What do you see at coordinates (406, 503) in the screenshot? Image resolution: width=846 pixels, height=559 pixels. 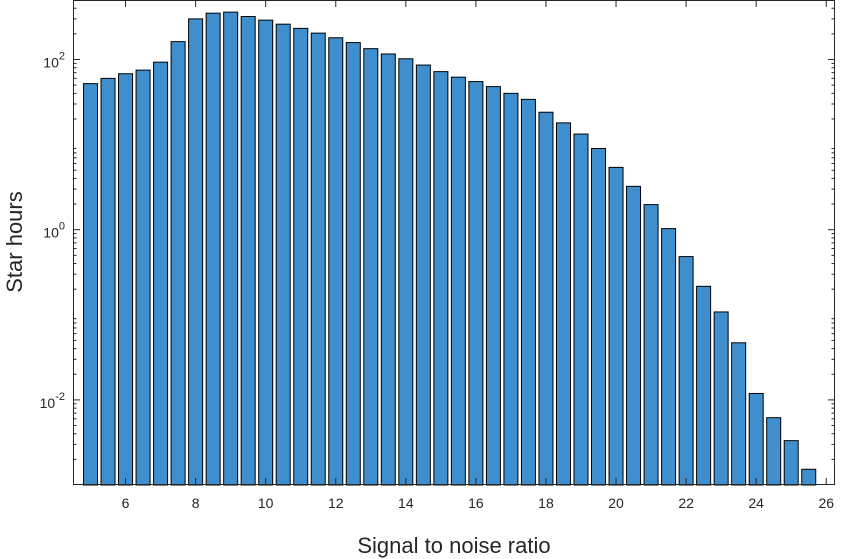 I see `x-tick-label: 14` at bounding box center [406, 503].